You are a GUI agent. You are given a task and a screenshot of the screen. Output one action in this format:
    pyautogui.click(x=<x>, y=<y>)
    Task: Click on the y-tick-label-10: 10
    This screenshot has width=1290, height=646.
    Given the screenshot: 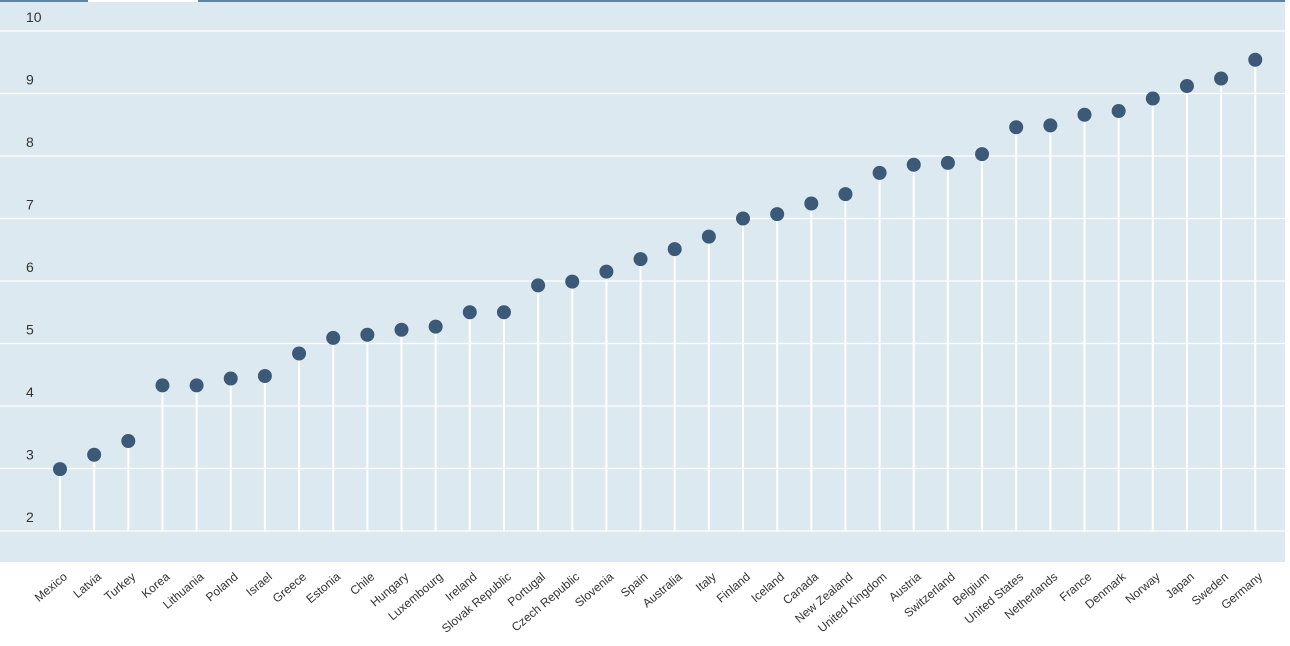 What is the action you would take?
    pyautogui.click(x=34, y=17)
    